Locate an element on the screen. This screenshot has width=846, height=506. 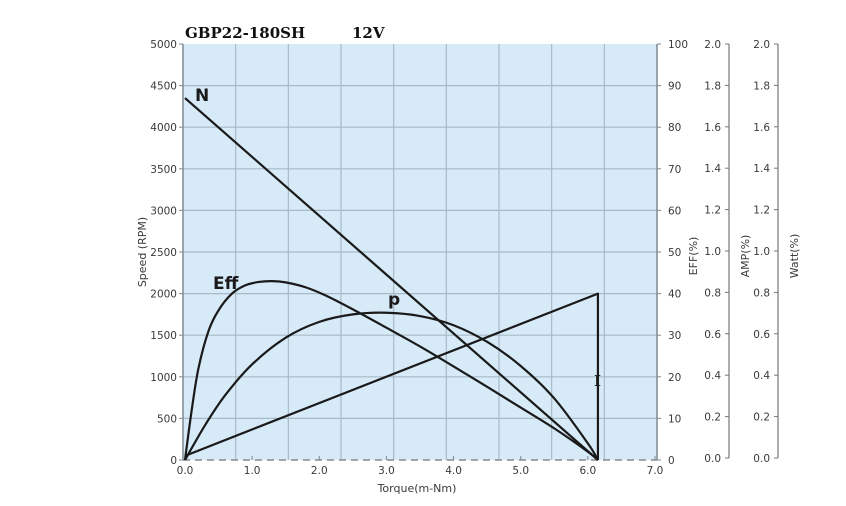
watt-tick-label: 0.2 is located at coordinates (761, 418).